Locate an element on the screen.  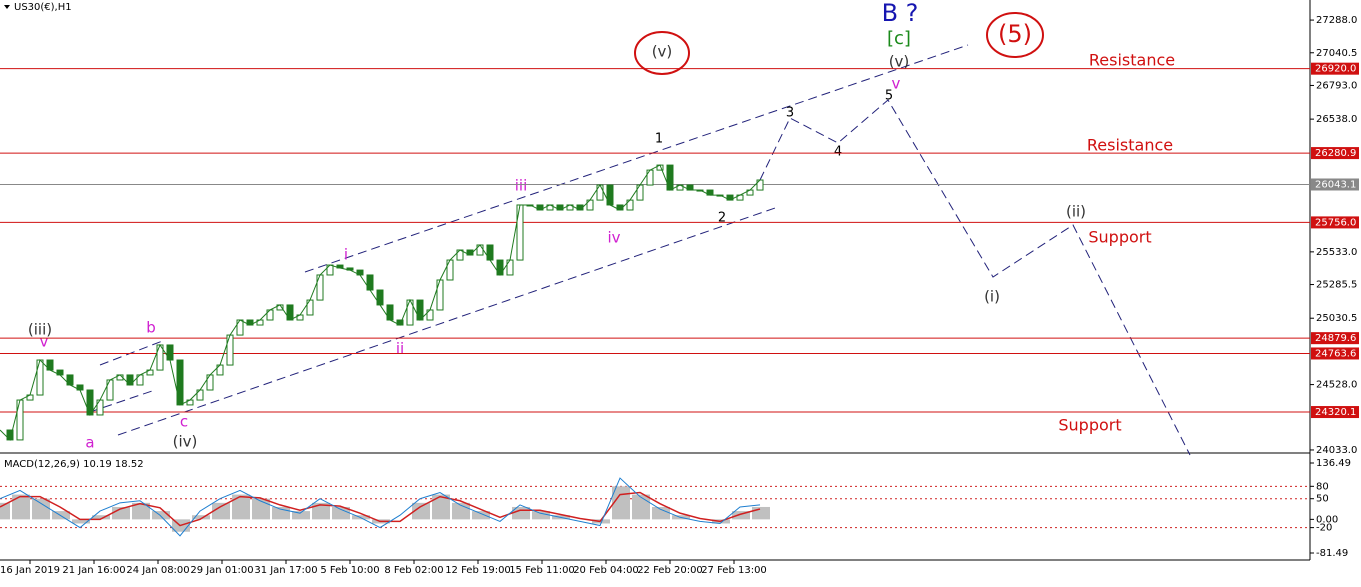
wave-label: 4 is located at coordinates (838, 152).